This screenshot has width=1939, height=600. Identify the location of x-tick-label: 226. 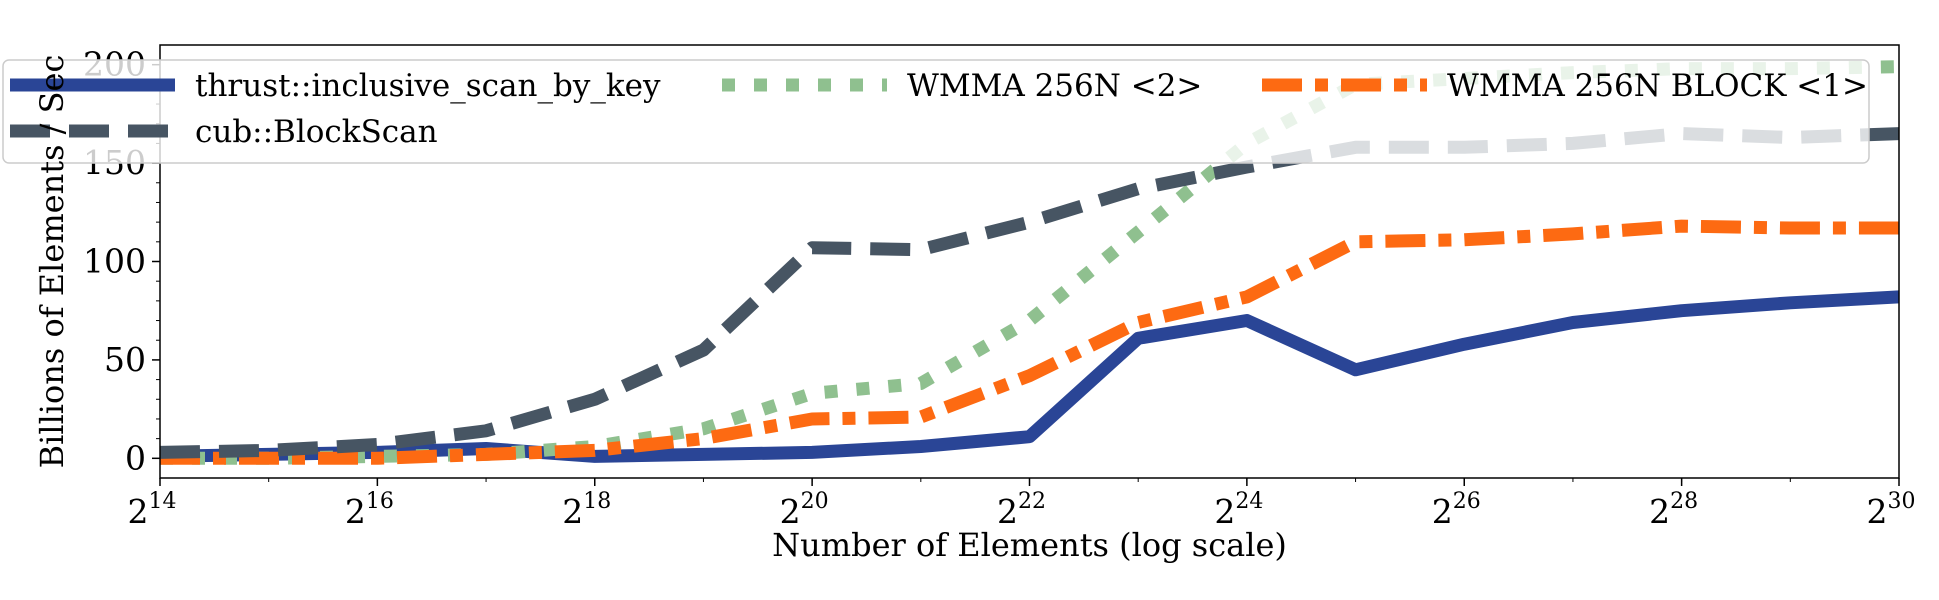
(1456, 510).